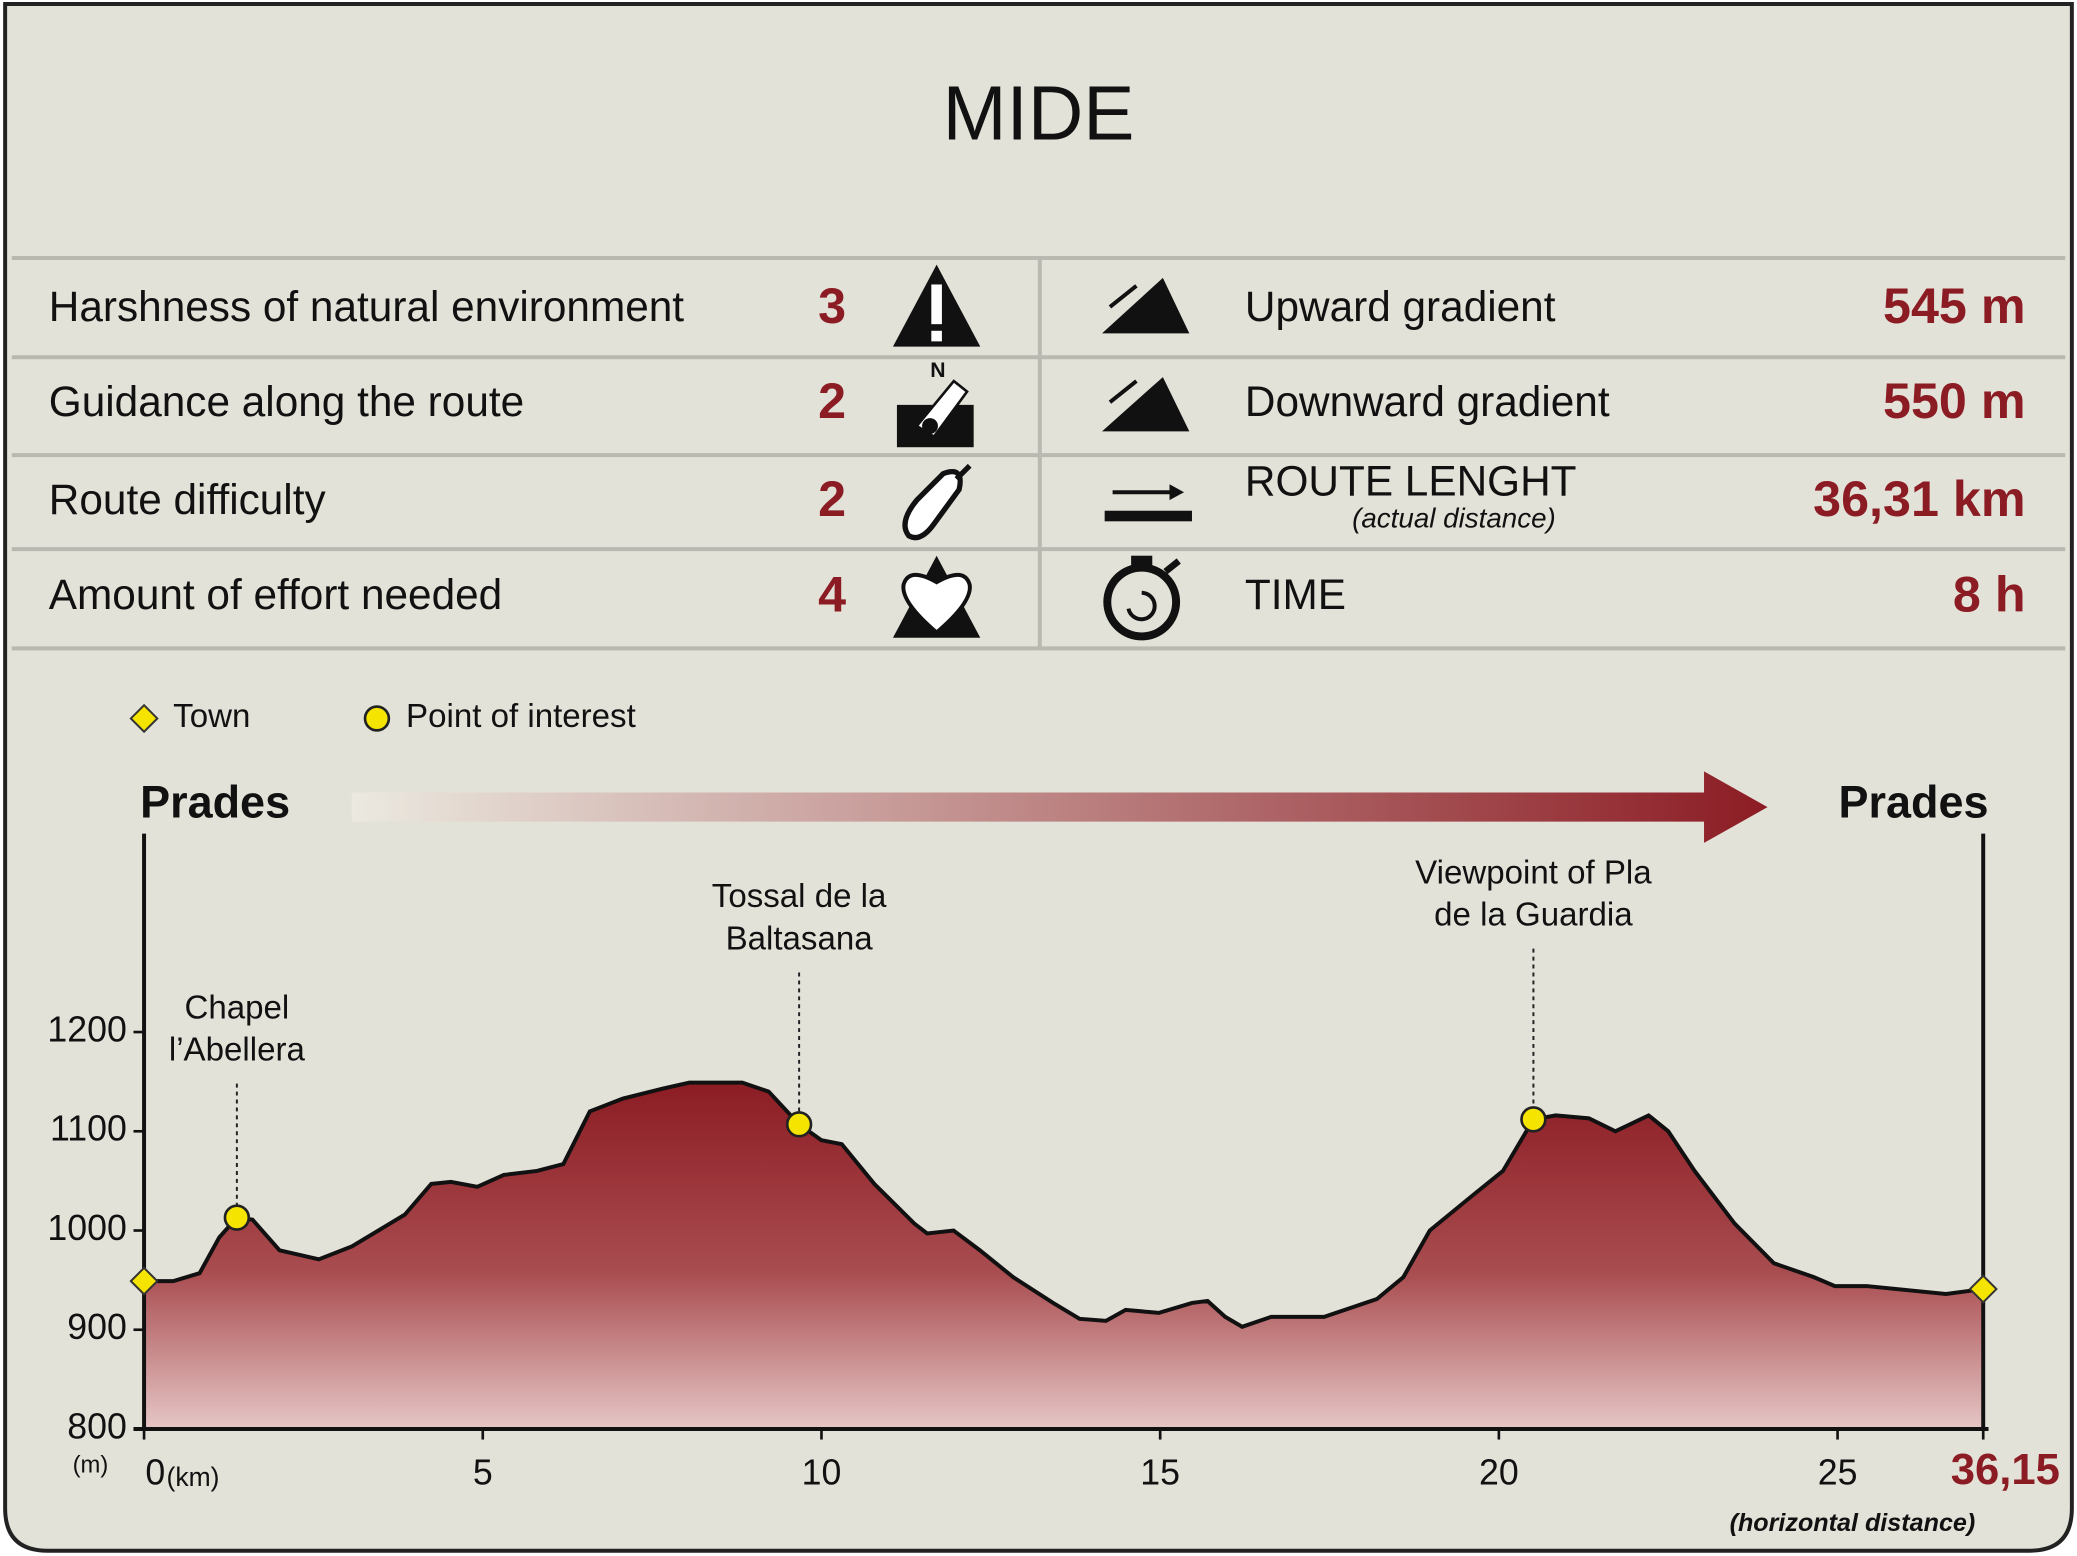  What do you see at coordinates (1919, 498) in the screenshot?
I see `route-value: 36,31 km` at bounding box center [1919, 498].